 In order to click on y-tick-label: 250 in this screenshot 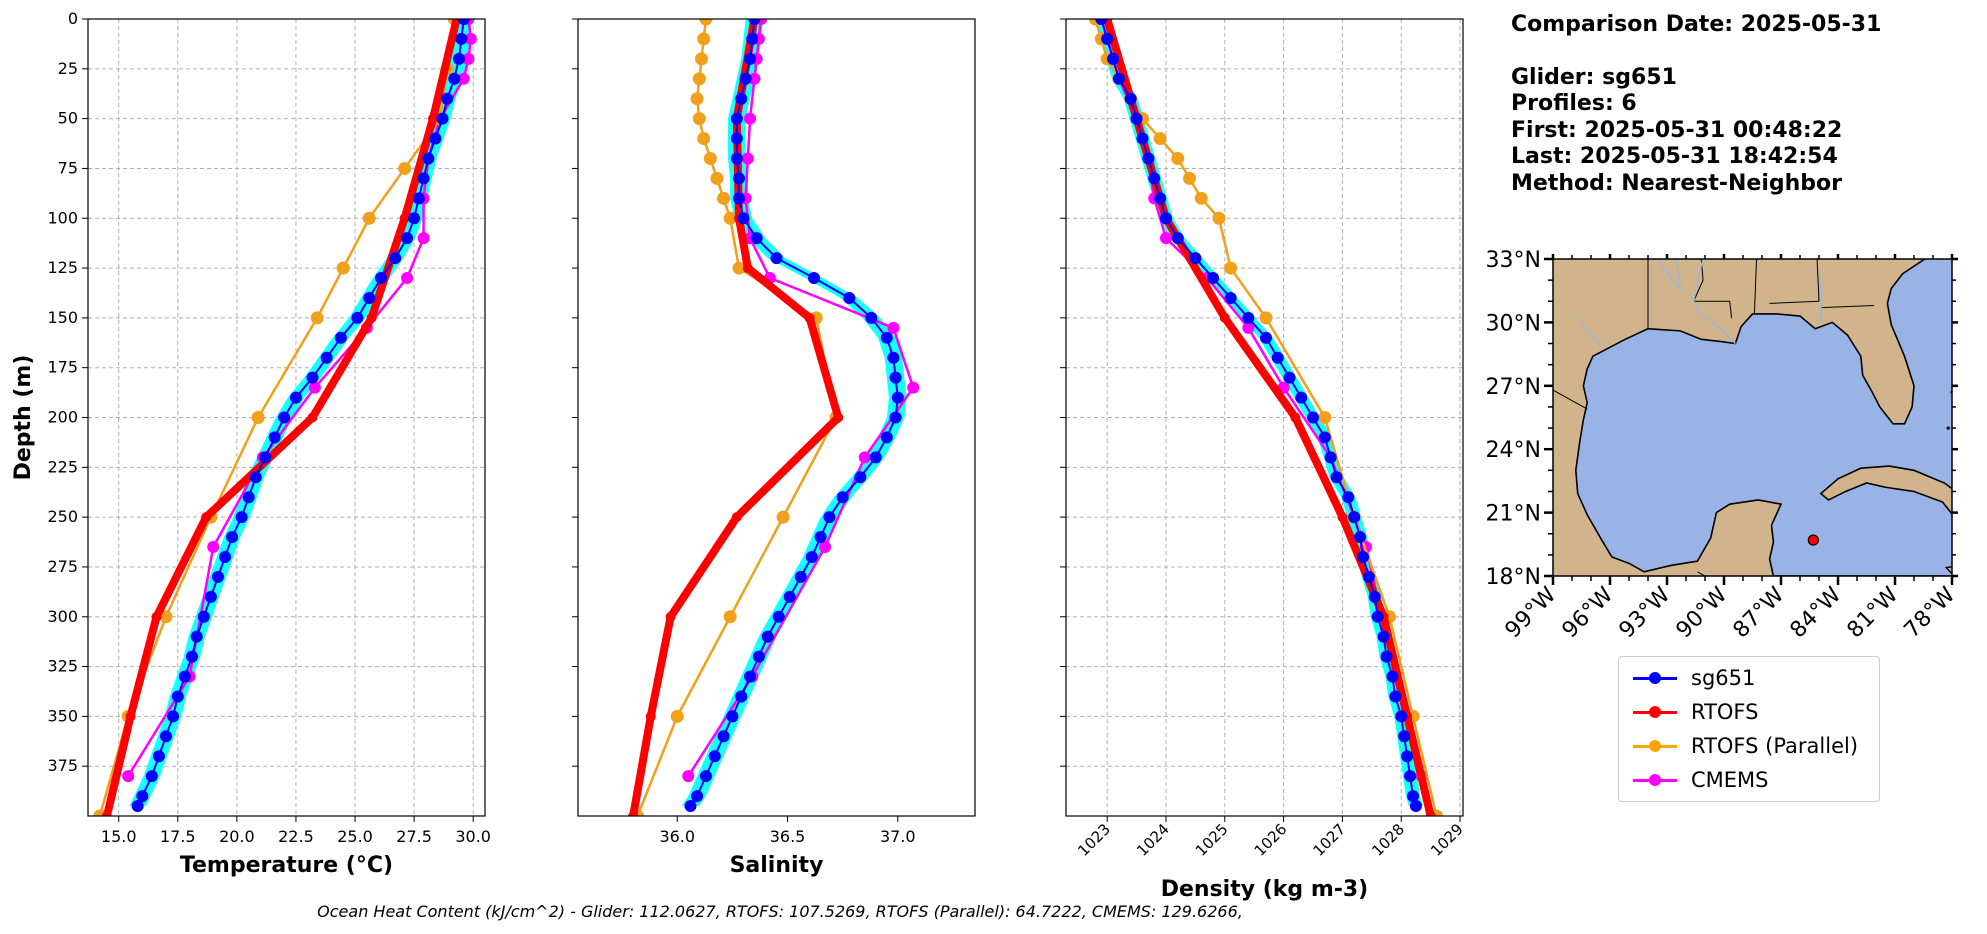, I will do `click(62, 516)`.